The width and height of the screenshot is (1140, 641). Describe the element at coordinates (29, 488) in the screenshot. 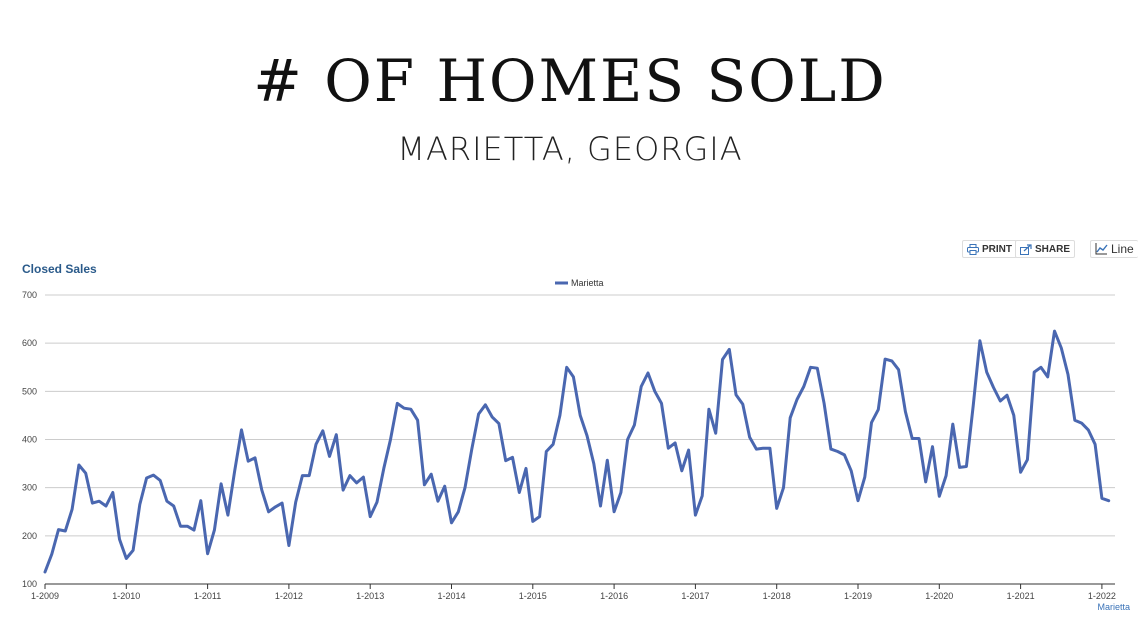

I see `y-tick-label: 300` at that location.